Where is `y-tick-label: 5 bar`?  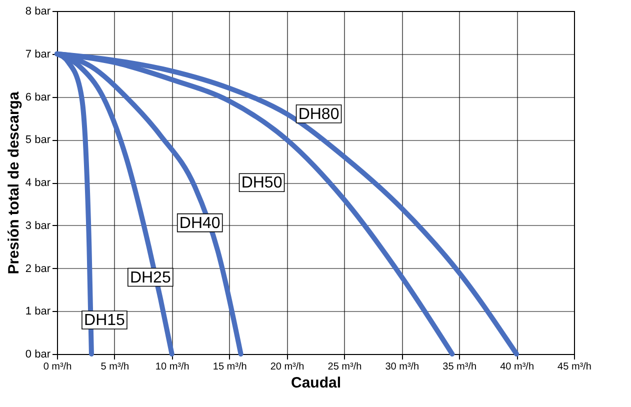
y-tick-label: 5 bar is located at coordinates (38, 140).